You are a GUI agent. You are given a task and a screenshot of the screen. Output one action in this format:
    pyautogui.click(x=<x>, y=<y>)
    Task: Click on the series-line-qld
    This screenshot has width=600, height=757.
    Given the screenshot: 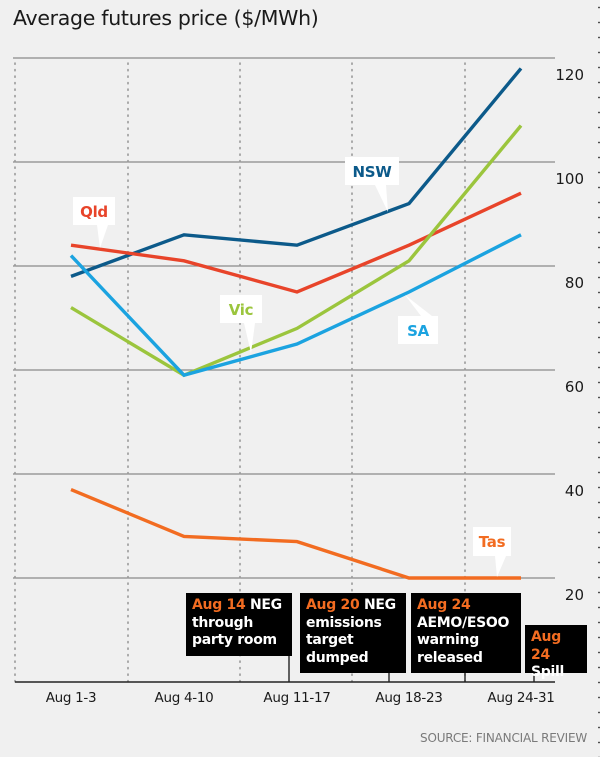 What is the action you would take?
    pyautogui.click(x=296, y=242)
    